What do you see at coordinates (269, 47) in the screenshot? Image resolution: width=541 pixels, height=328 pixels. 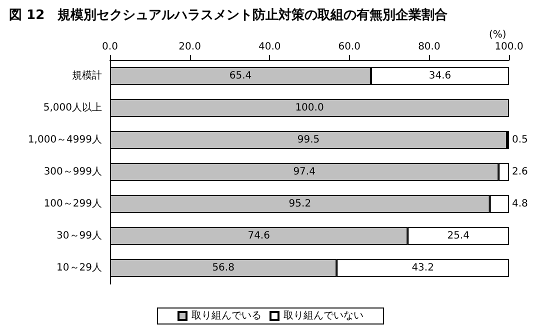 I see `x-tick-label: 40.0` at bounding box center [269, 47].